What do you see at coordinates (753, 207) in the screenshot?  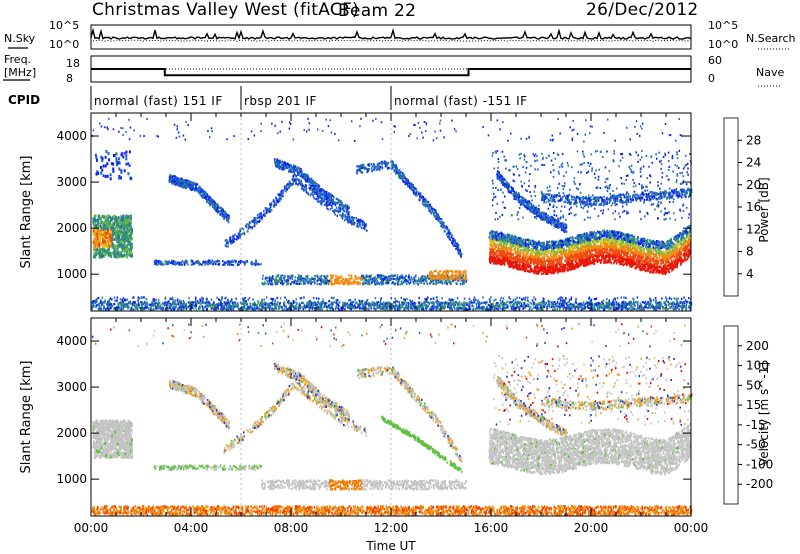 I see `colorbar-tick-label: 16` at bounding box center [753, 207].